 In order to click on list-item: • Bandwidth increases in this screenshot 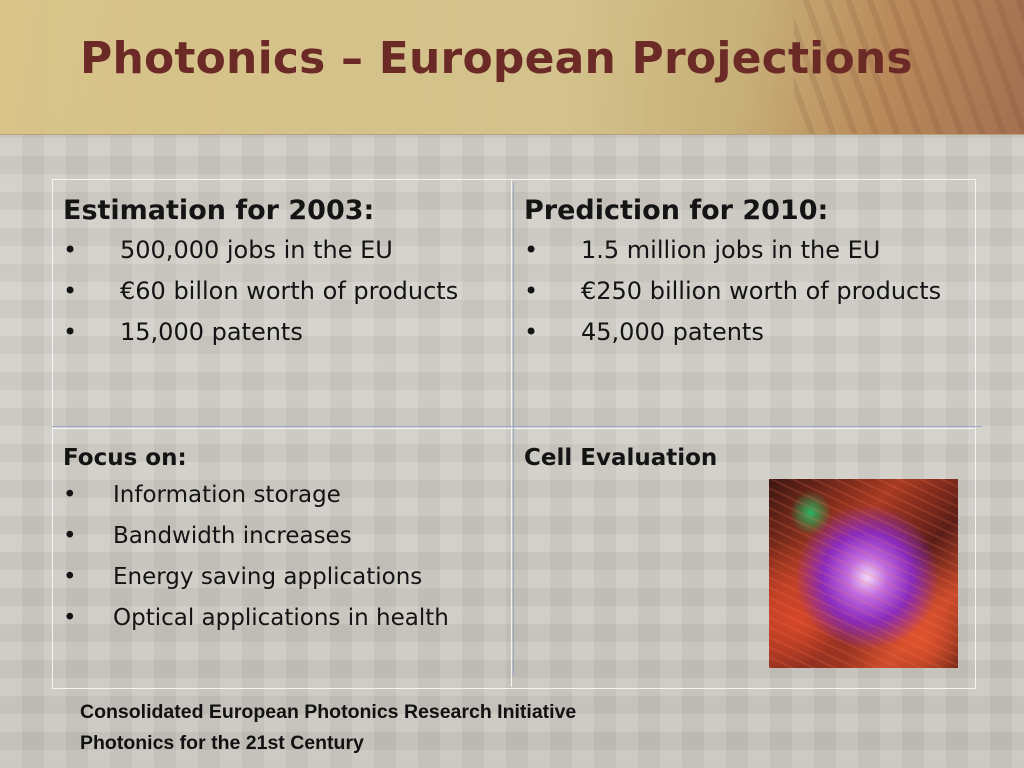, I will do `click(283, 536)`.